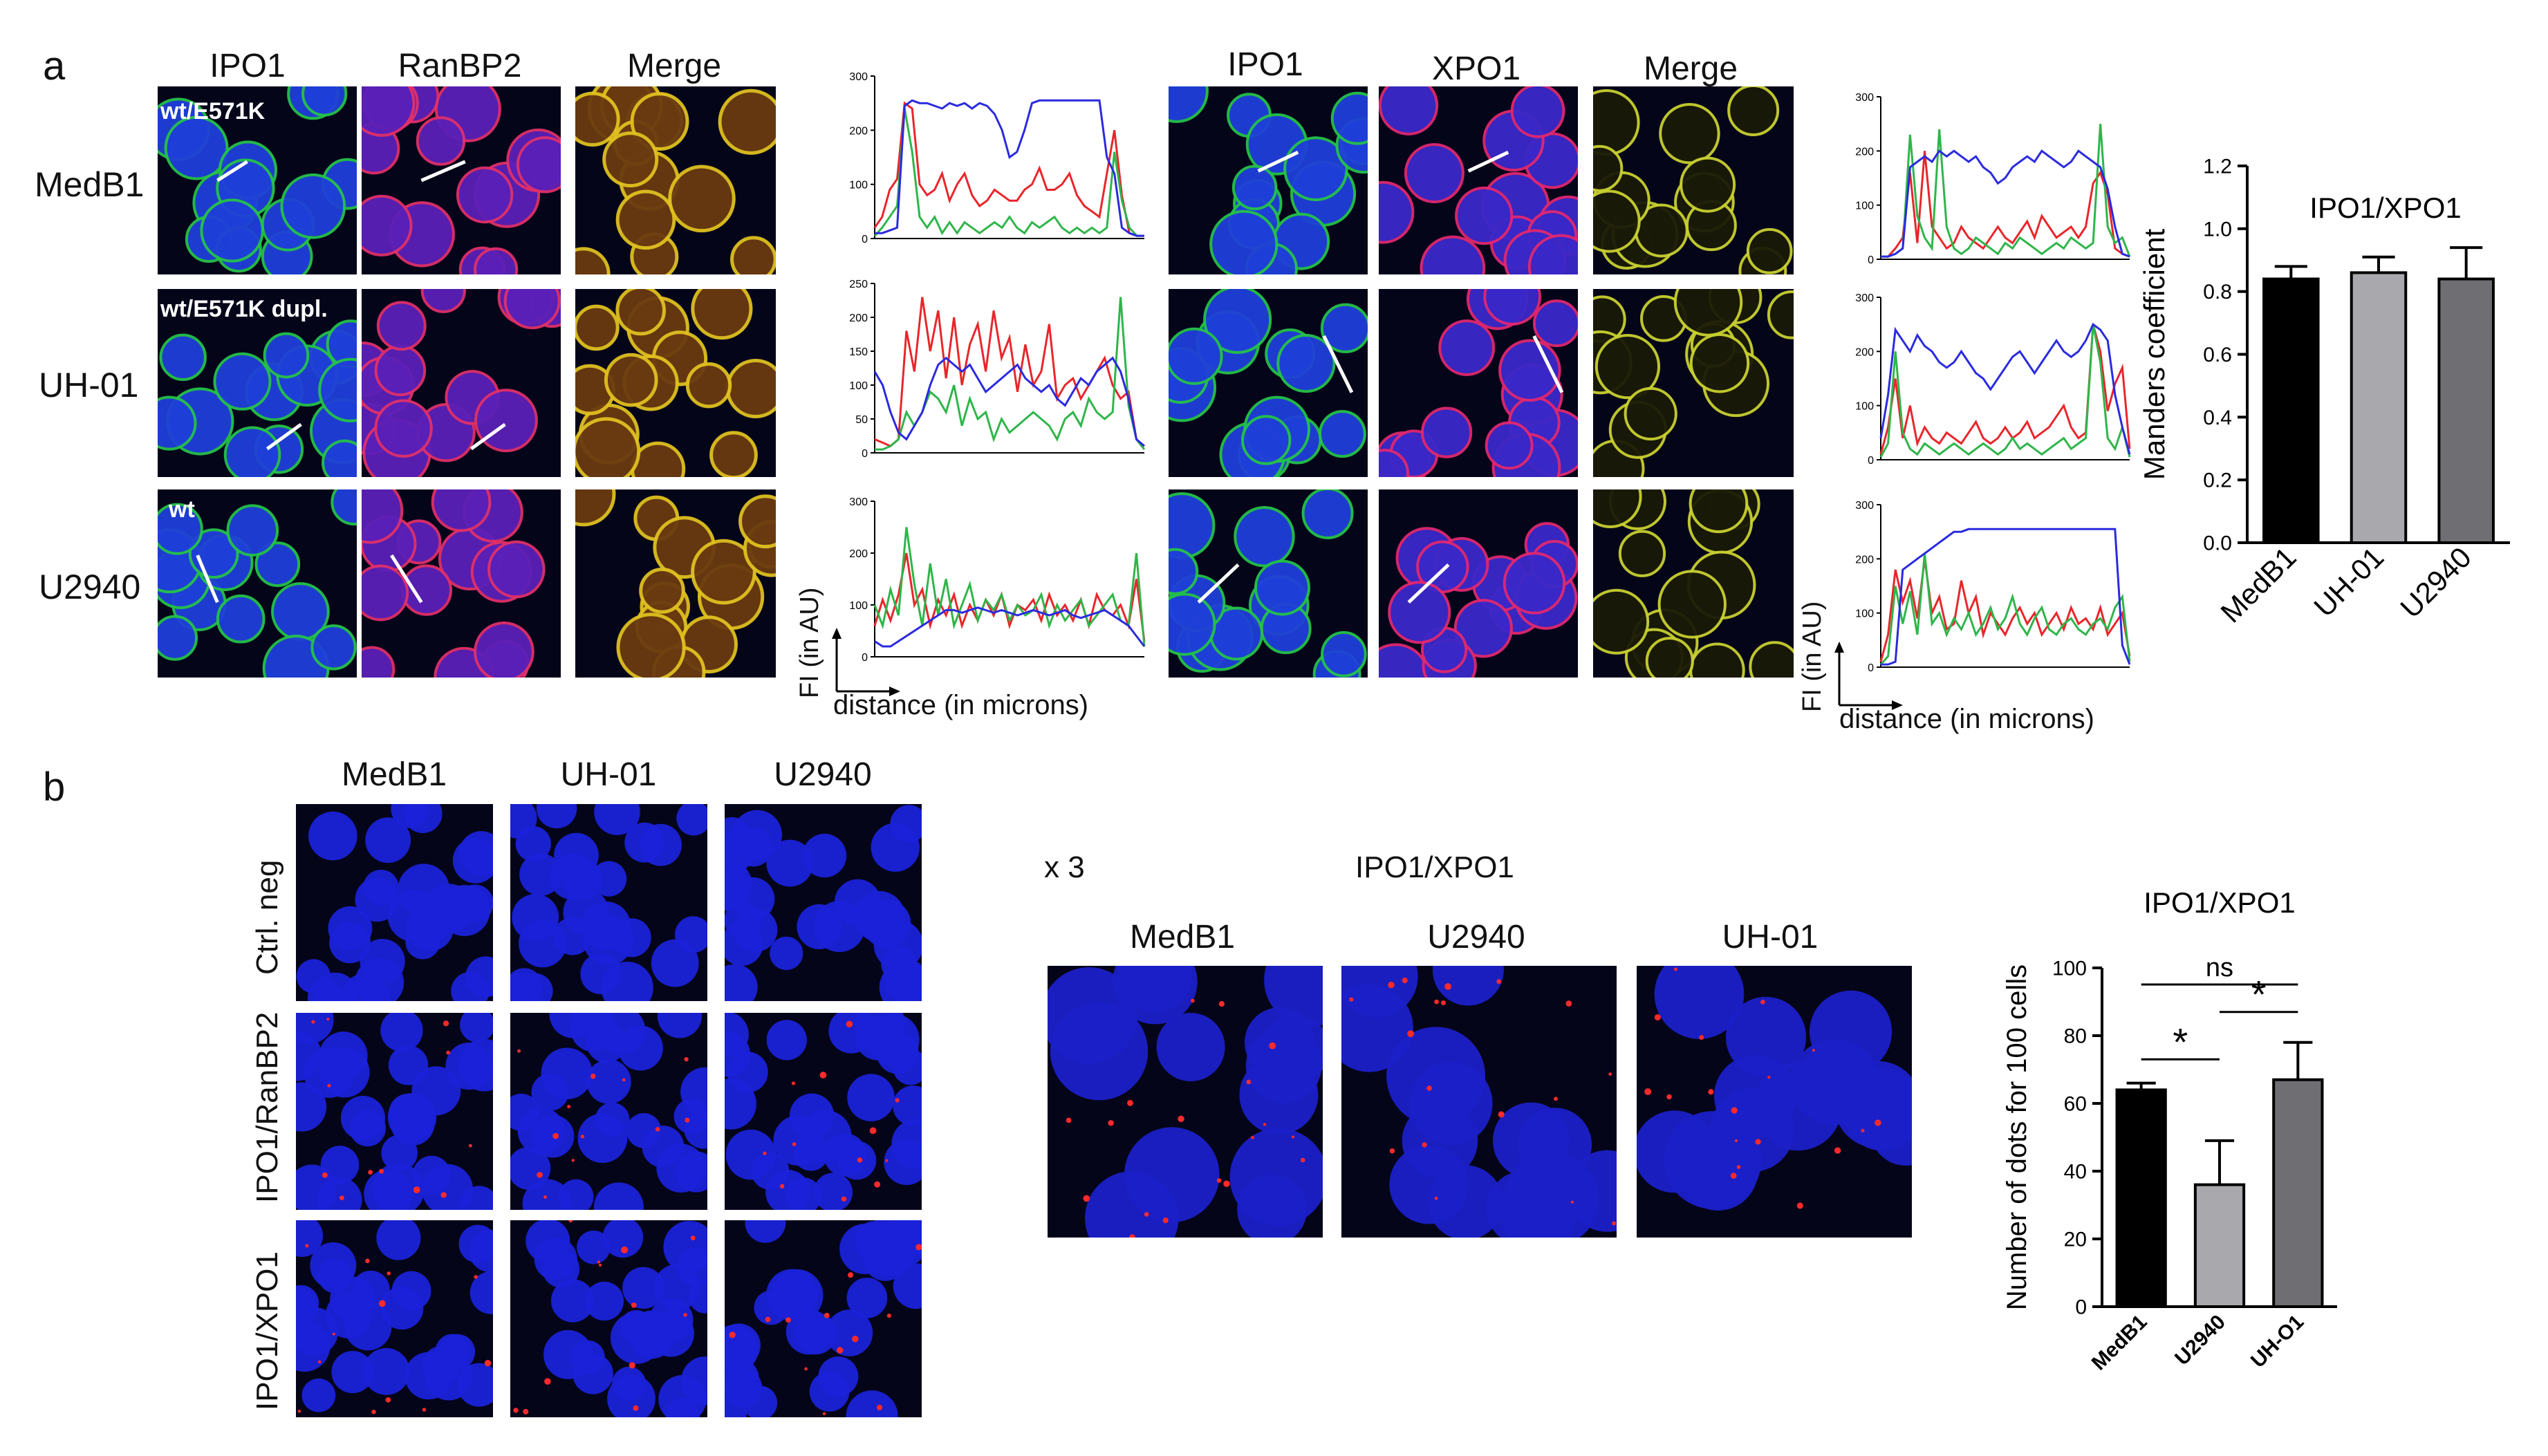  Describe the element at coordinates (54, 66) in the screenshot. I see `panel-letter-a: a` at that location.